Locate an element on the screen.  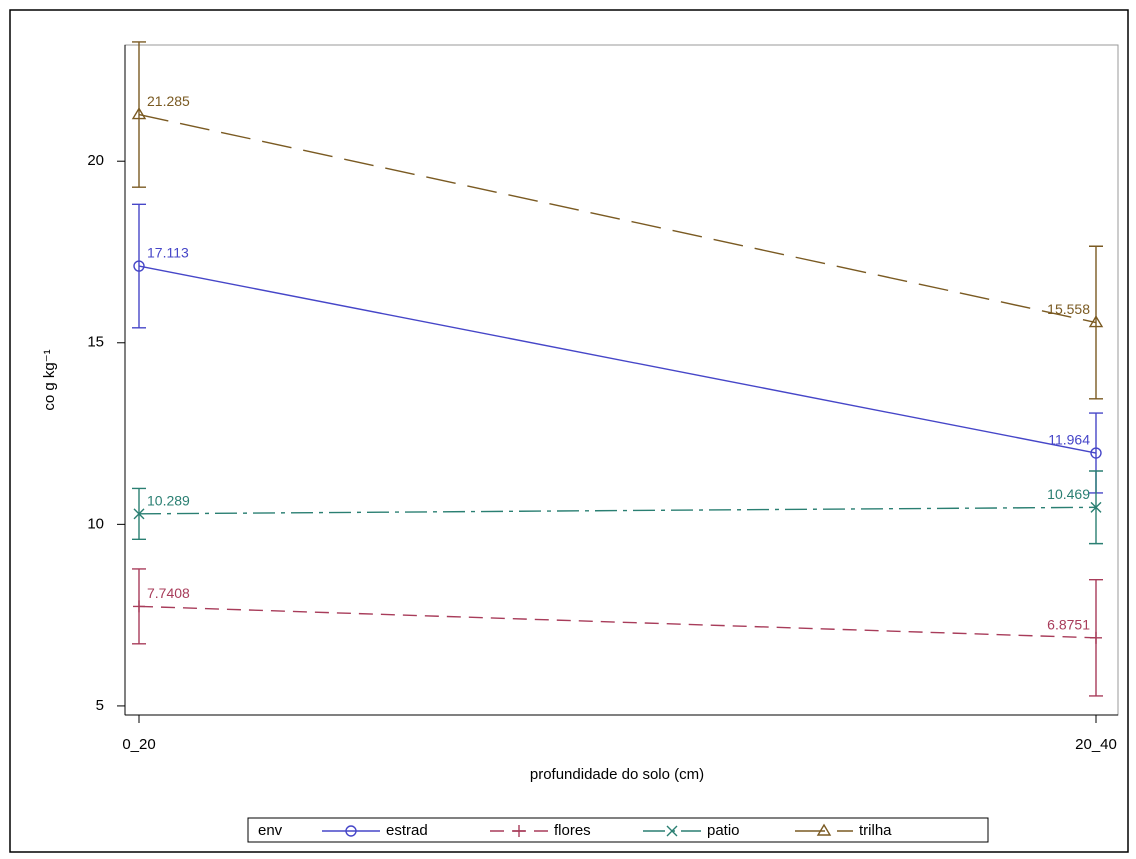
data-label: 11.964 is located at coordinates (1069, 440).